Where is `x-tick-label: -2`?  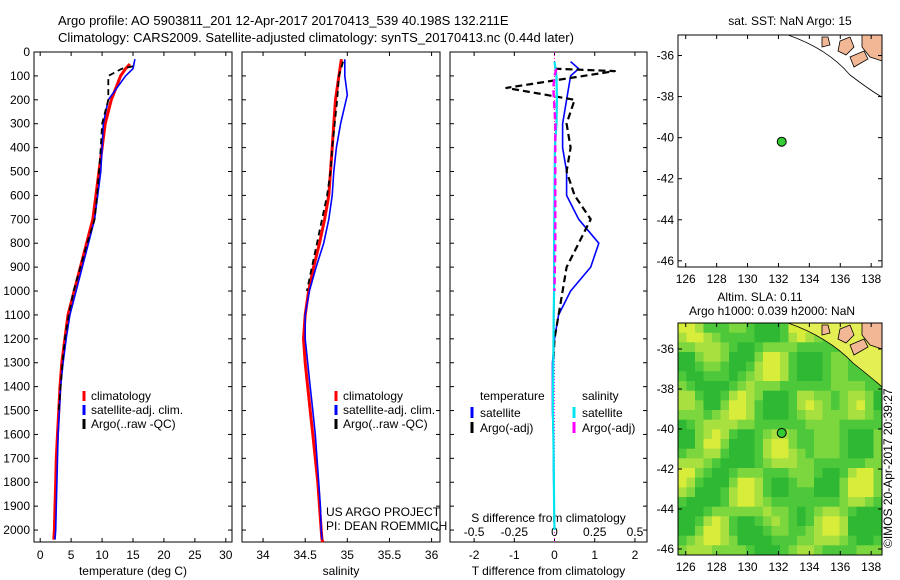
x-tick-label: -2 is located at coordinates (474, 555).